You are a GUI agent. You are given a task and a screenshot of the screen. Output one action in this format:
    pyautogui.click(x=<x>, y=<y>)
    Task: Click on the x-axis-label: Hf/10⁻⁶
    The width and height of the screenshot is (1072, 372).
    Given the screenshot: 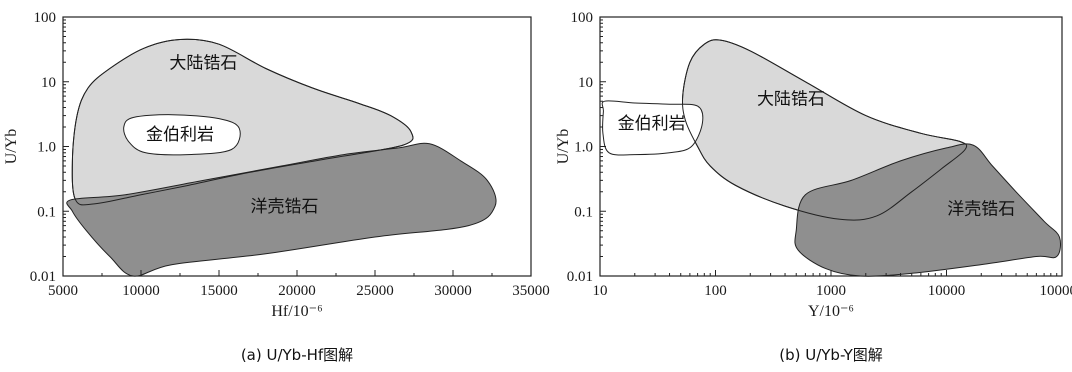 What is the action you would take?
    pyautogui.click(x=296, y=311)
    